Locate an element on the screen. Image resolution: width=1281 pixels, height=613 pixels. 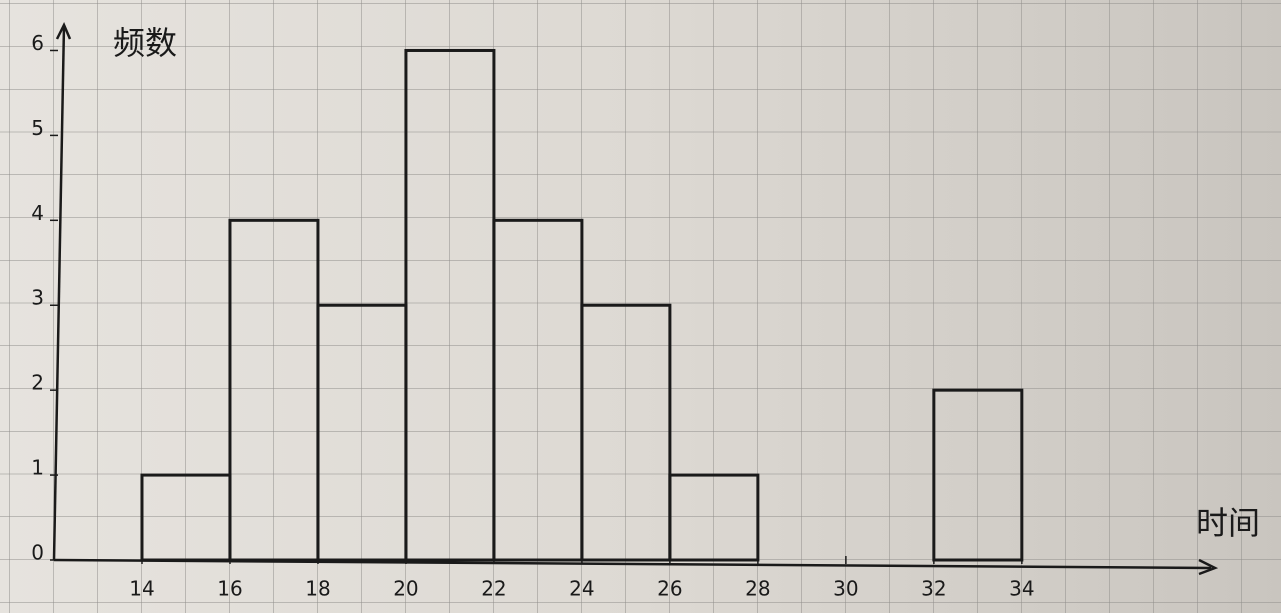
y-tick-label: 6 is located at coordinates (37, 43).